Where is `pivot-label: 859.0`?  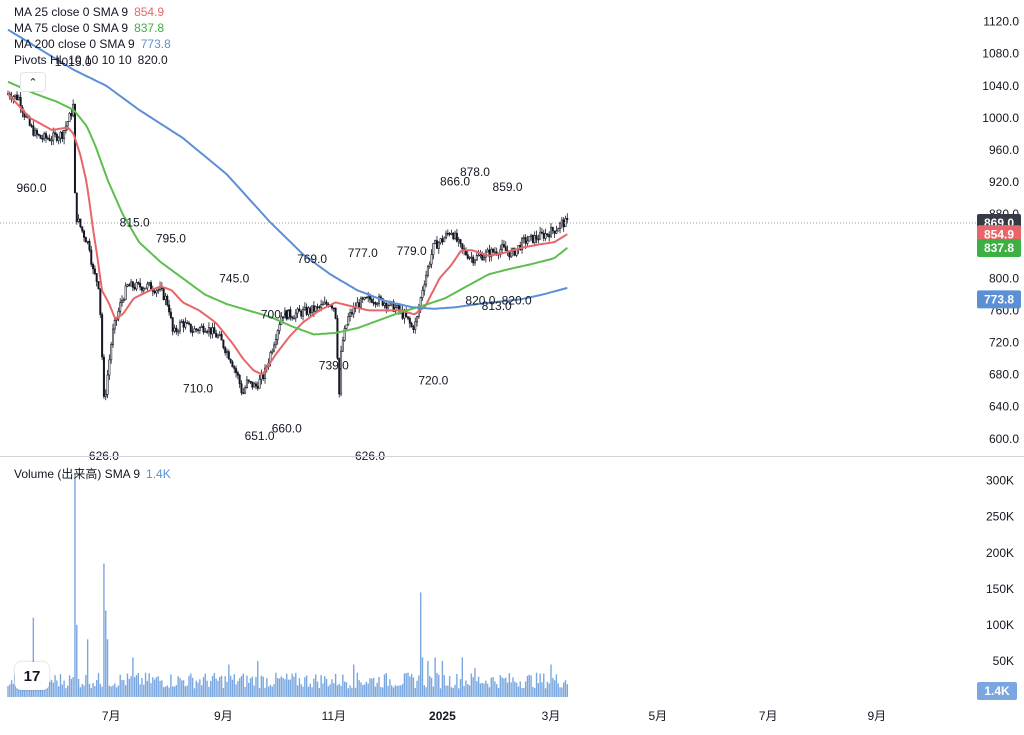 pivot-label: 859.0 is located at coordinates (508, 187).